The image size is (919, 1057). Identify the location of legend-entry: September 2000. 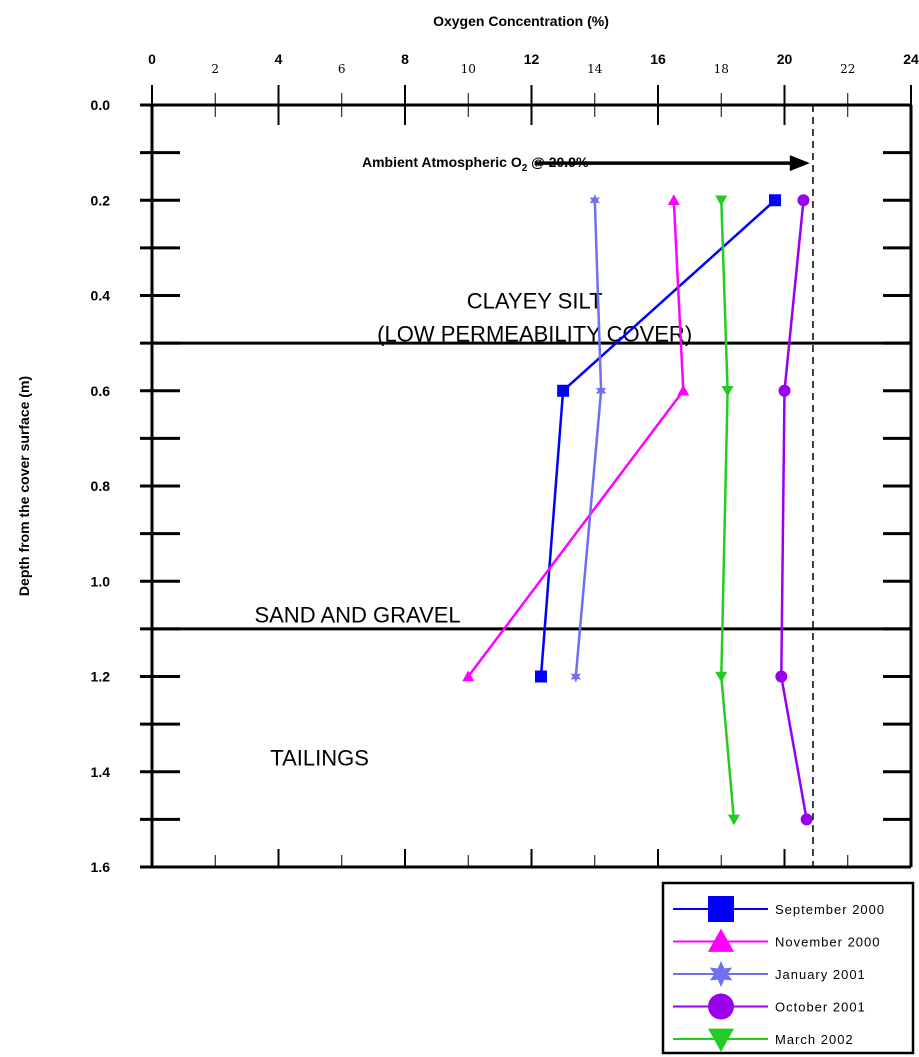
(779, 909).